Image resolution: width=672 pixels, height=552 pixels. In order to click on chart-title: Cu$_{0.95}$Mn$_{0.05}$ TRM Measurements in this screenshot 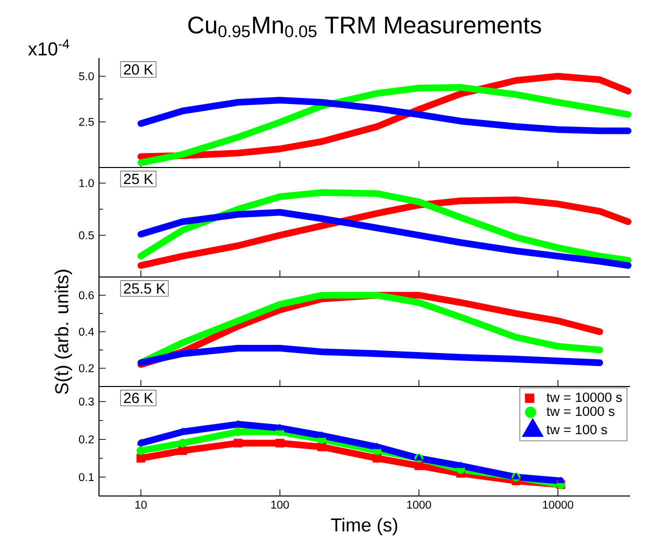, I will do `click(364, 27)`.